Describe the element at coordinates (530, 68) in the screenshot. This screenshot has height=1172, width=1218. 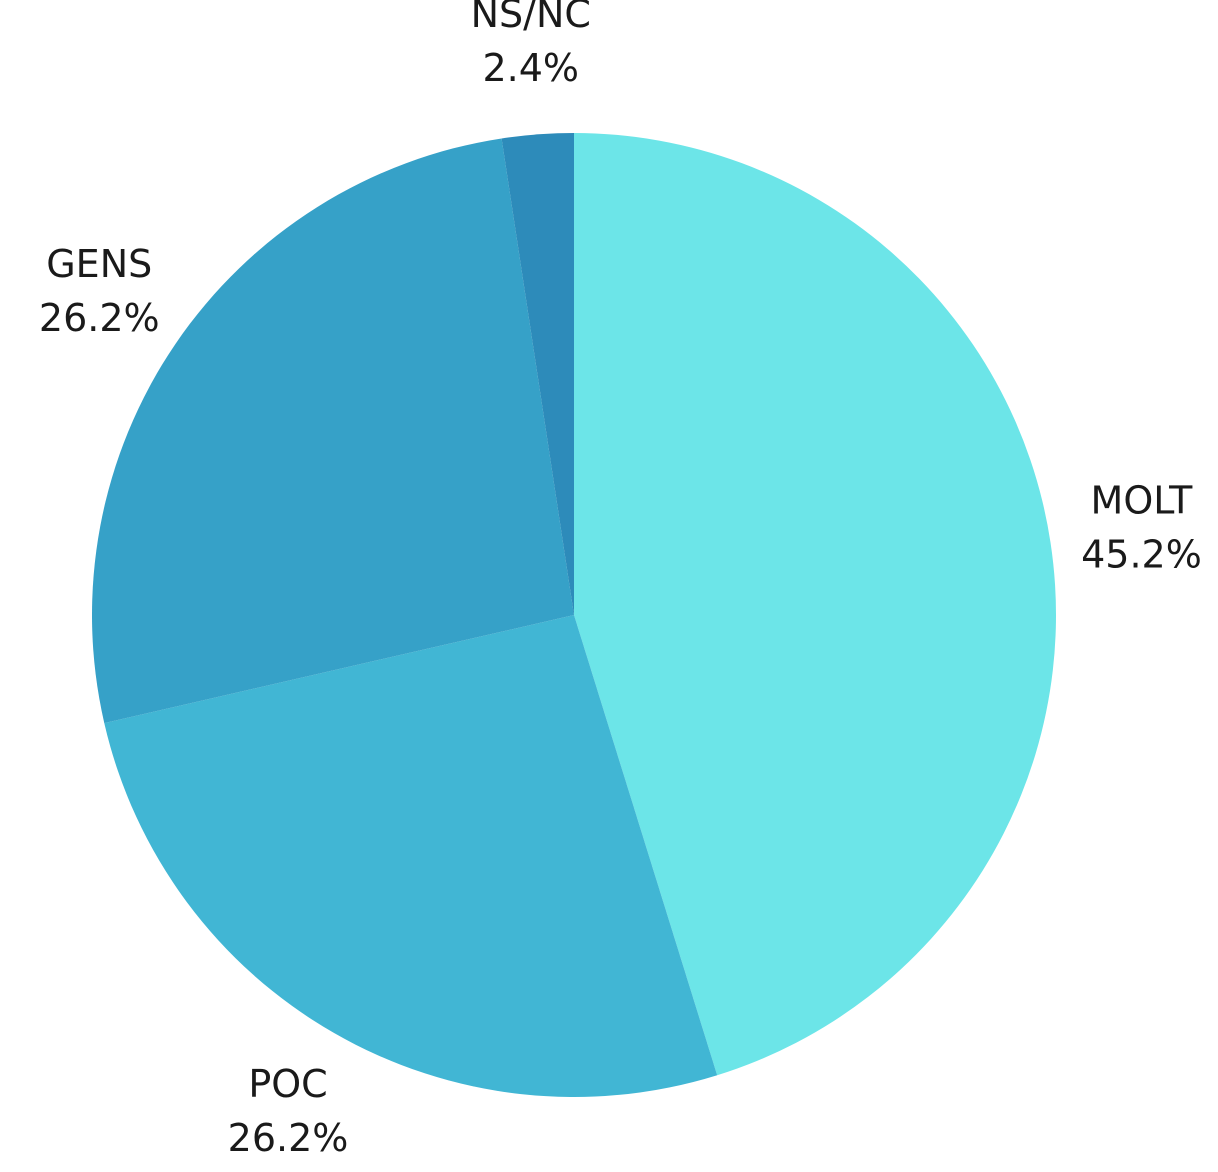
I see `slice-value-label: 2.4%` at that location.